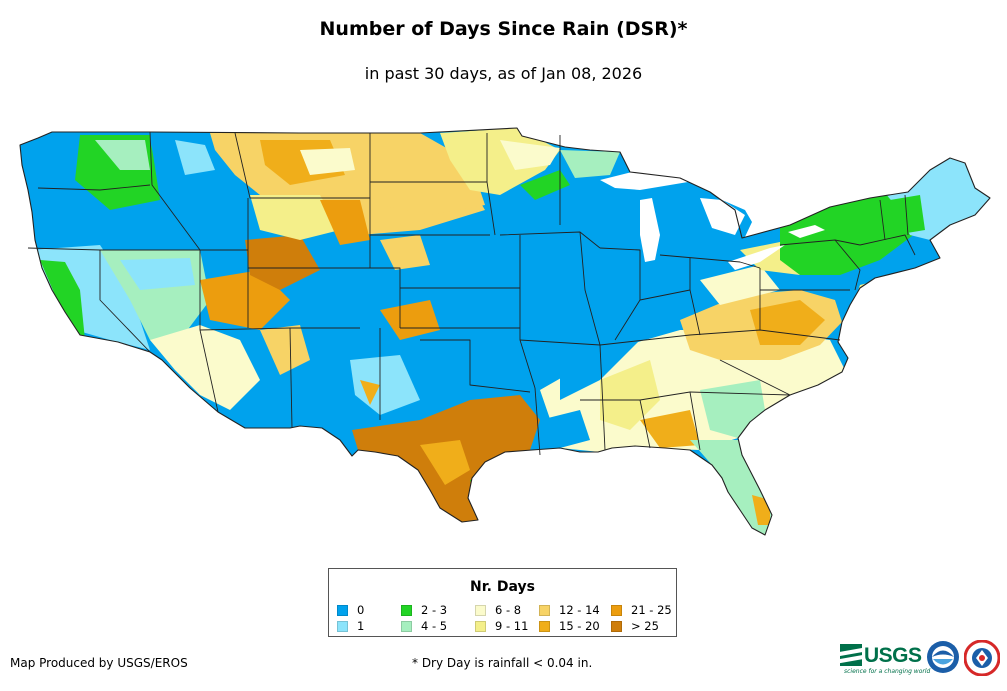 This screenshot has height=691, width=1007. I want to click on legend-label: 21 - 25, so click(651, 610).